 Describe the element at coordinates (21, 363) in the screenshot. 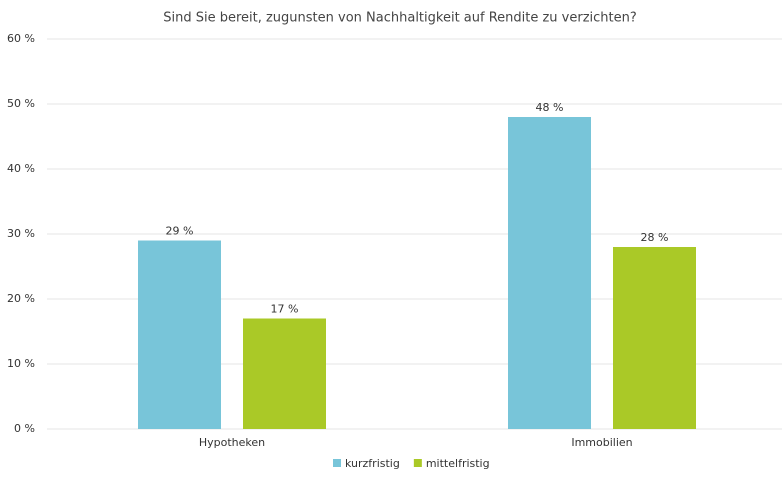

I see `y-tick-label: 10 %` at that location.